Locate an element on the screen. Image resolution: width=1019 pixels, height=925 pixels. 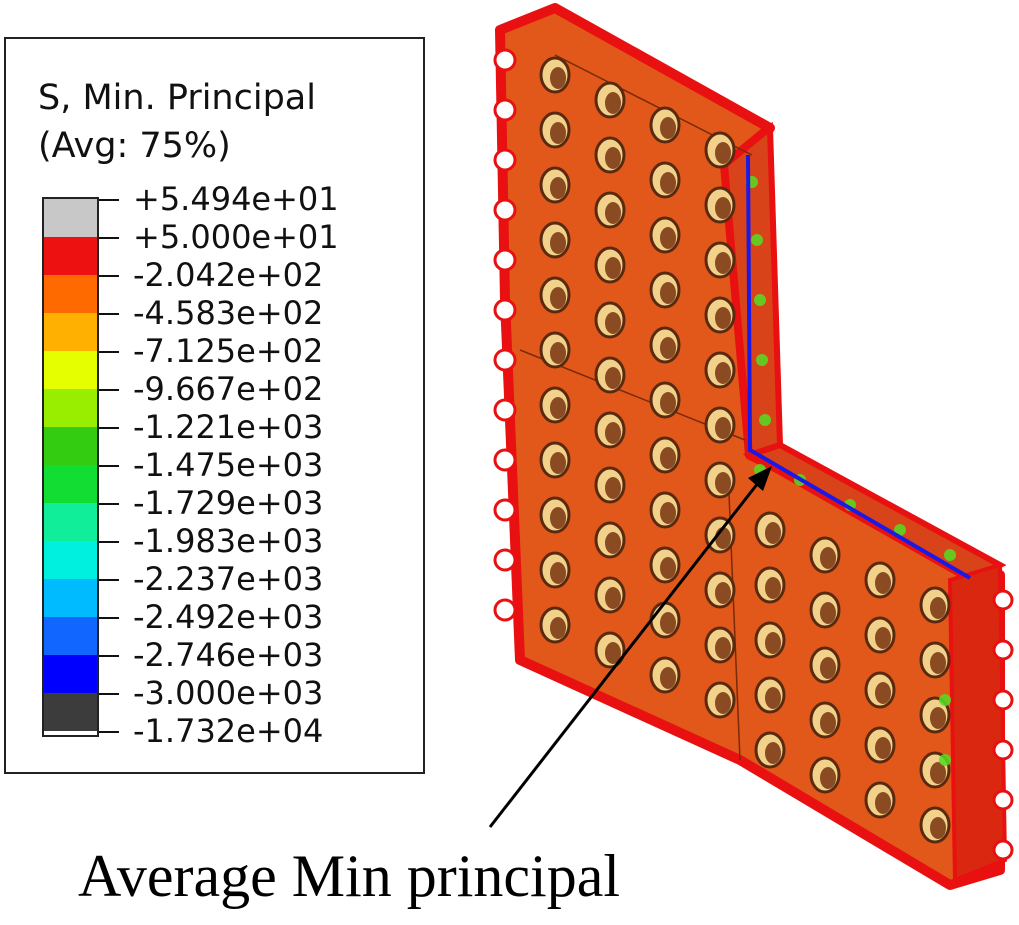
legend-tick-label: -1.221e+03 is located at coordinates (228, 427).